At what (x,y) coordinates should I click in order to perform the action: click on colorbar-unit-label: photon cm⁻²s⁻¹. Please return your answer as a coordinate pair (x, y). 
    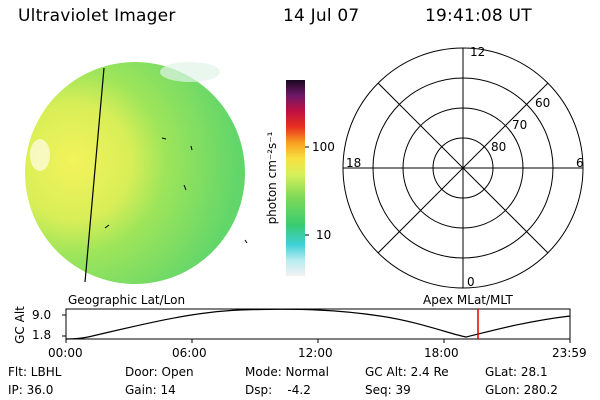
    Looking at the image, I should click on (272, 178).